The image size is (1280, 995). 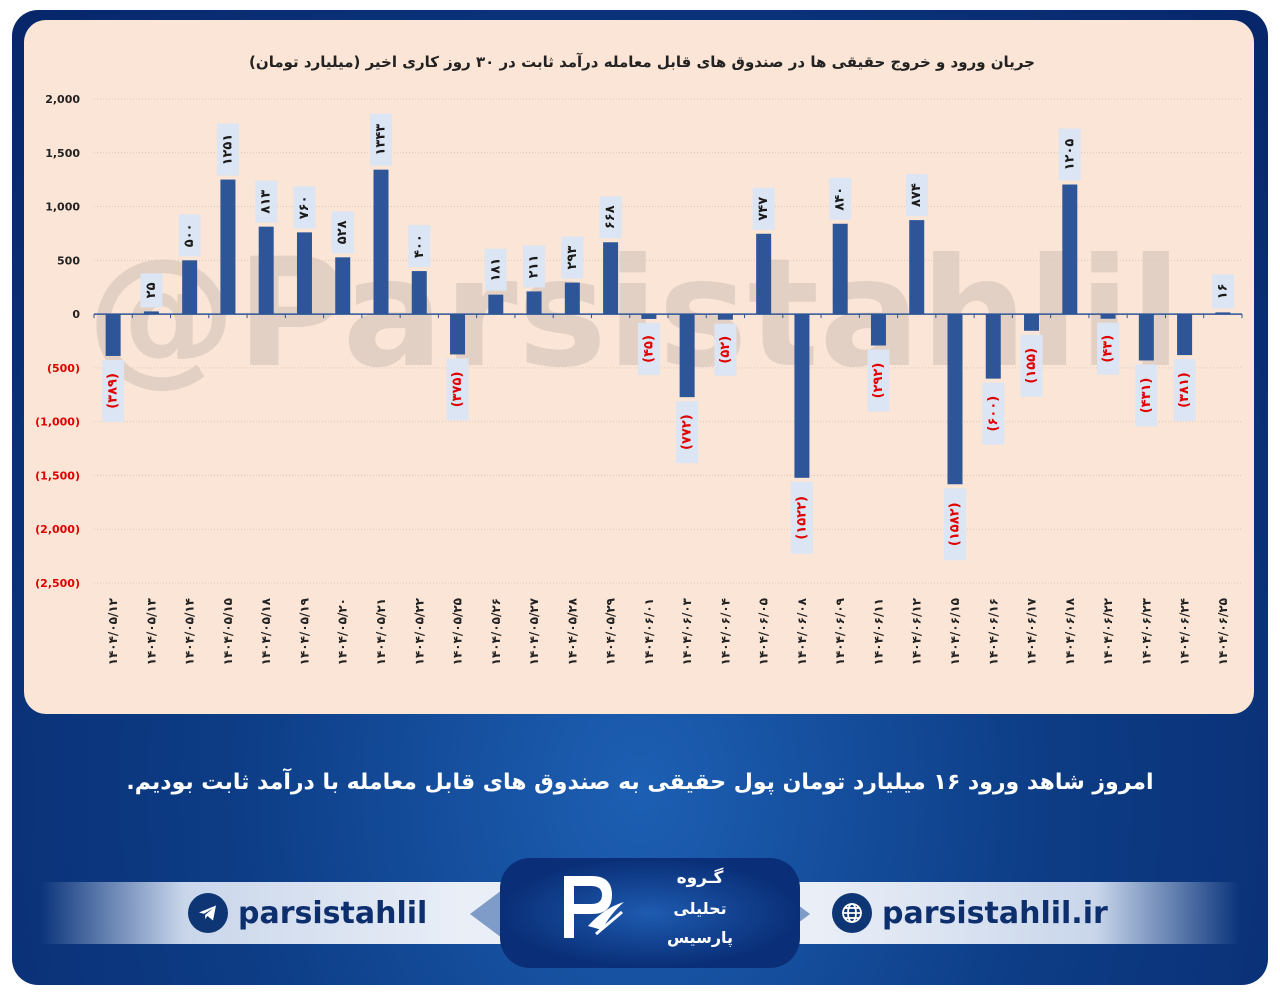 What do you see at coordinates (878, 631) in the screenshot?
I see `x-tick-label: ۱۴۰۴/۰۶/۱۱` at bounding box center [878, 631].